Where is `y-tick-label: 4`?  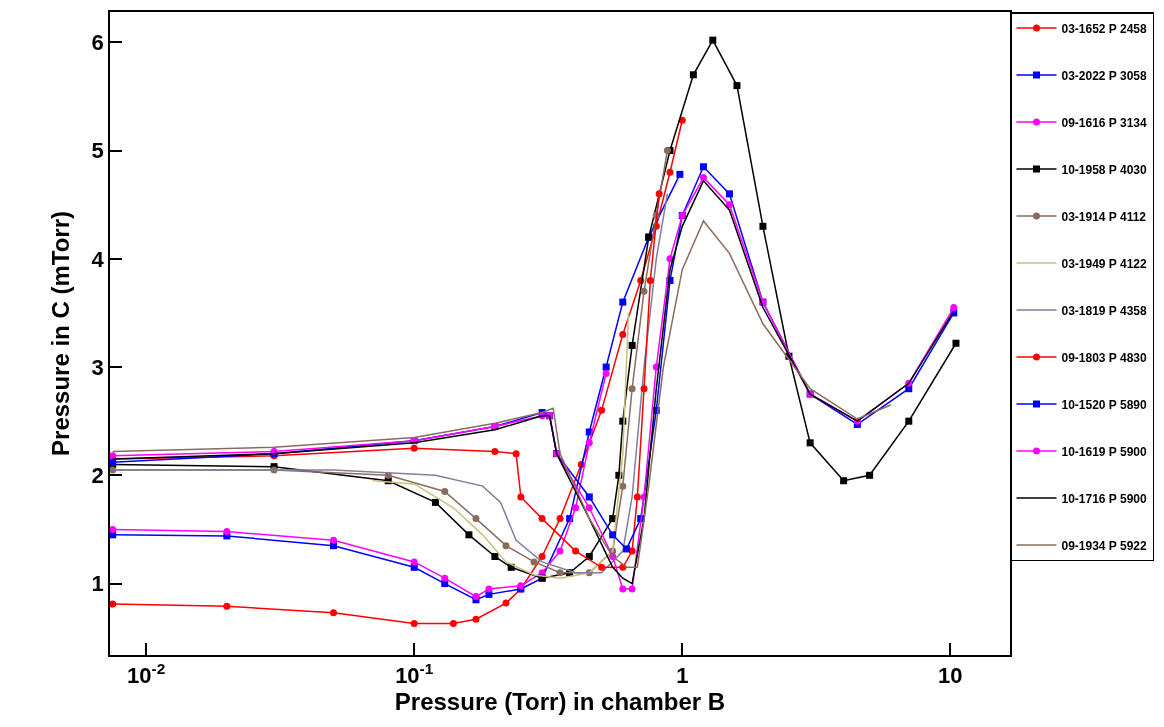 y-tick-label: 4 is located at coordinates (98, 259).